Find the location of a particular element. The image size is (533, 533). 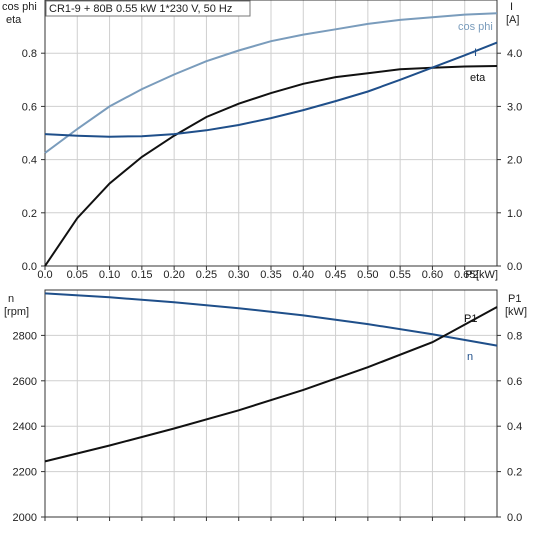

right-axis-label-current: I is located at coordinates (511, 7).